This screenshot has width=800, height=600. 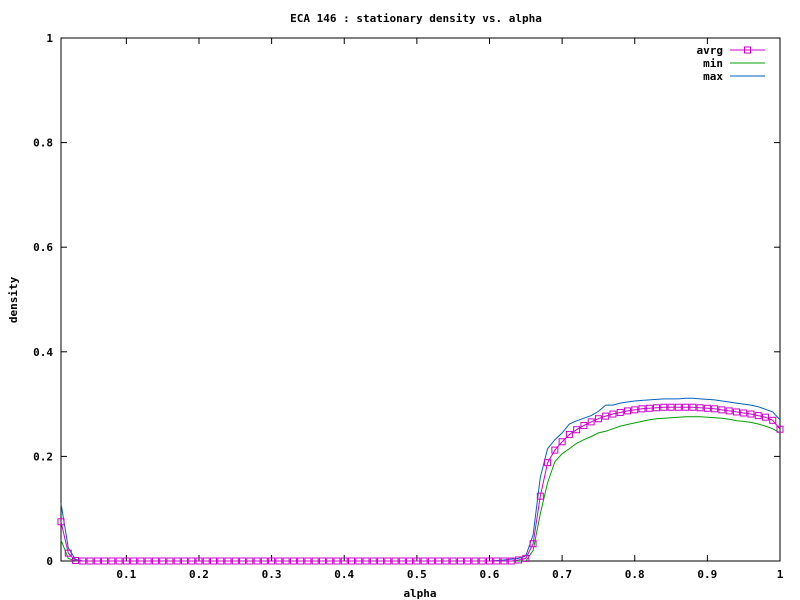 I want to click on y-axis-label: density, so click(x=13, y=299).